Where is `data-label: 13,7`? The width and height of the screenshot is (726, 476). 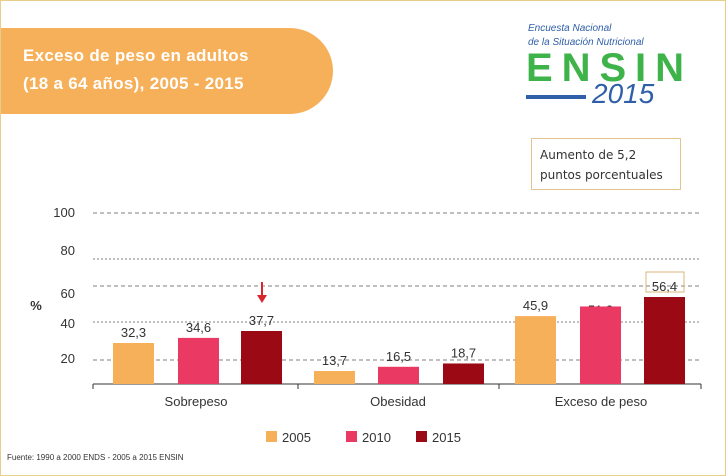 data-label: 13,7 is located at coordinates (334, 360).